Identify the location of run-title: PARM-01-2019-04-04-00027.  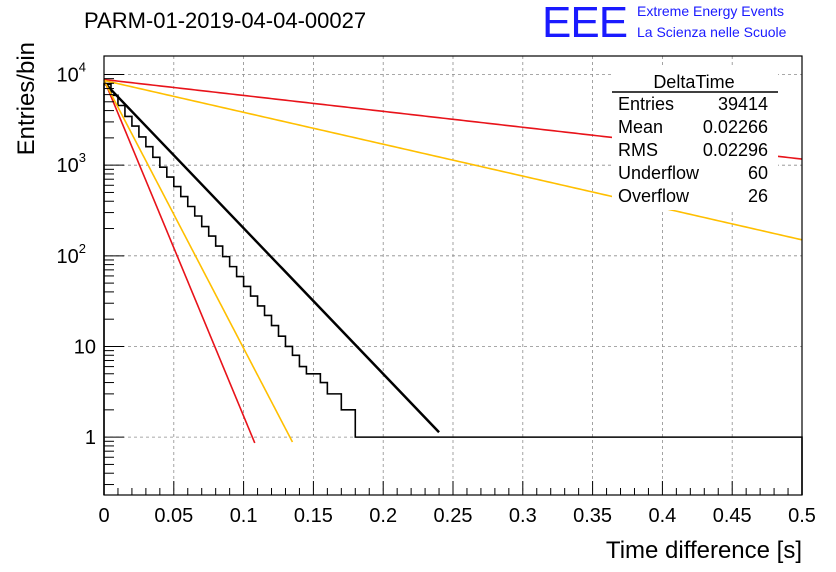
(225, 20).